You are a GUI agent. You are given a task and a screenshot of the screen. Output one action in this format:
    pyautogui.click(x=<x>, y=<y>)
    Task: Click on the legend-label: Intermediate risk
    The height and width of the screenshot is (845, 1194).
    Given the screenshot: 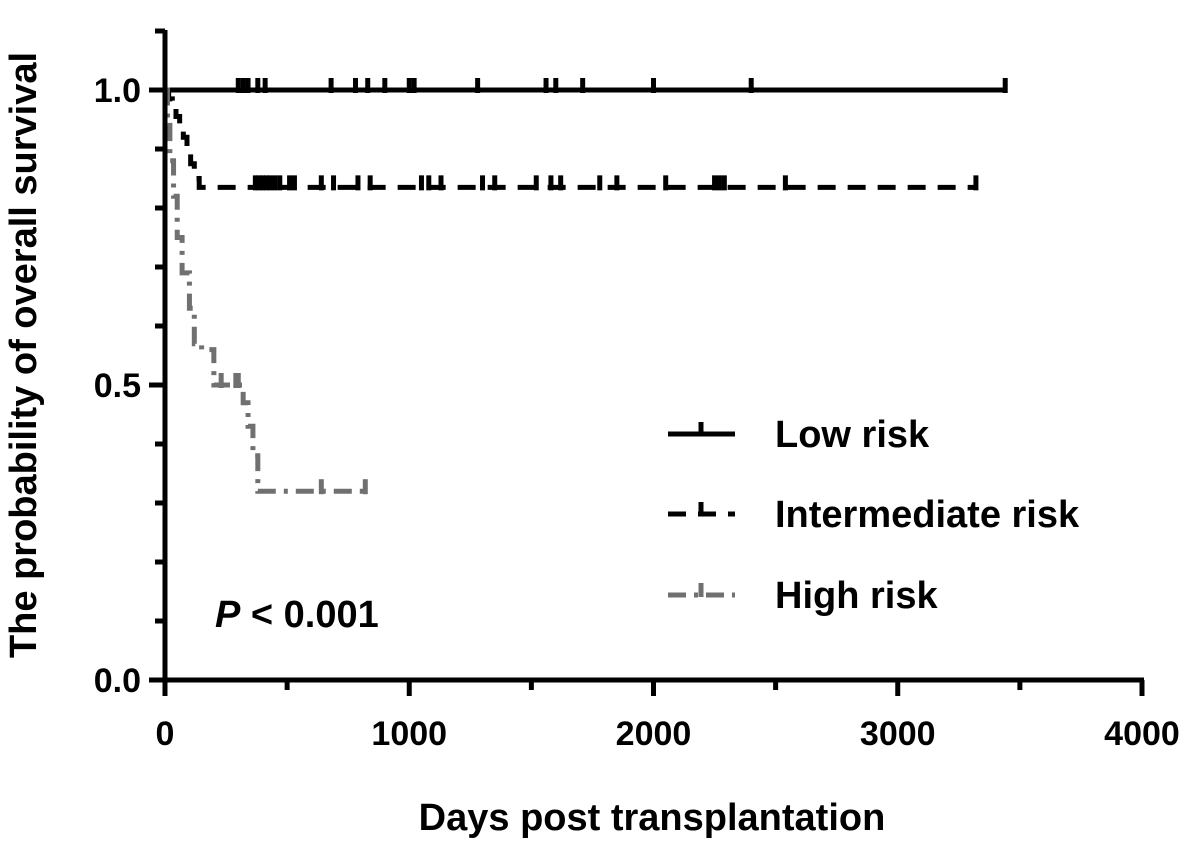 What is the action you would take?
    pyautogui.click(x=927, y=515)
    